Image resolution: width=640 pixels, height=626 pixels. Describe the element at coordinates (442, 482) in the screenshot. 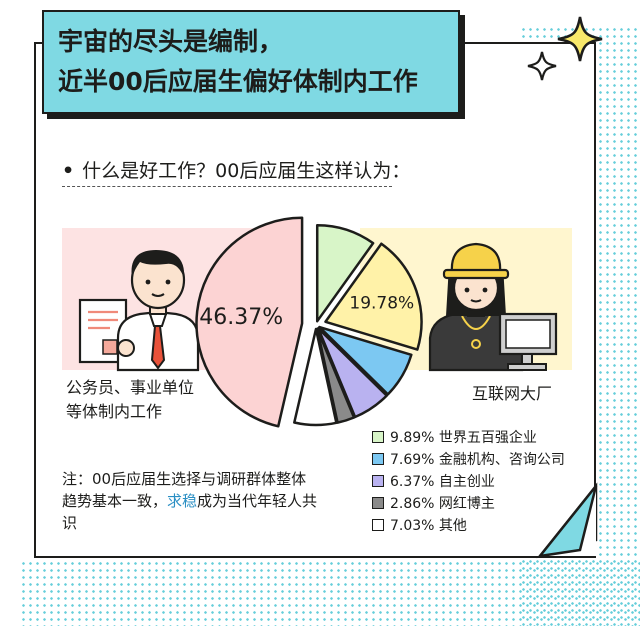

I see `legend-label: 6.37% 自主创业` at that location.